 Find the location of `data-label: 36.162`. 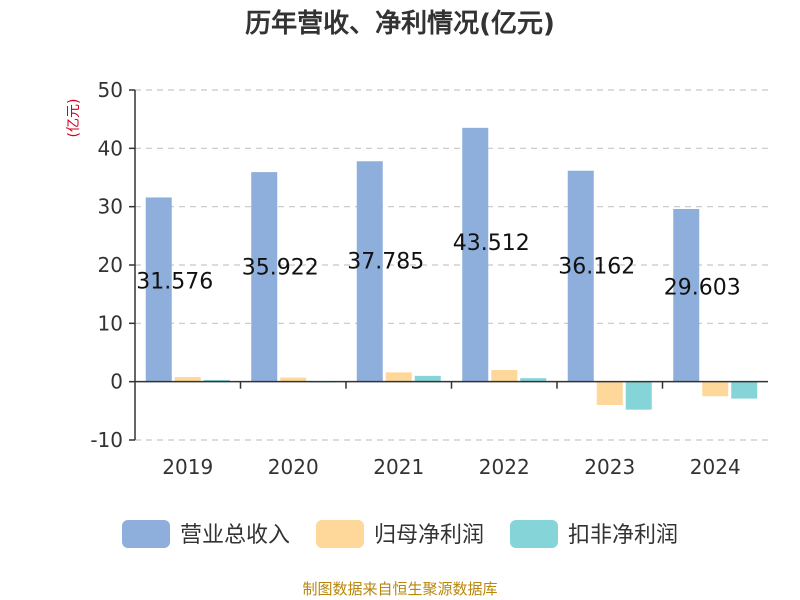

data-label: 36.162 is located at coordinates (596, 267).